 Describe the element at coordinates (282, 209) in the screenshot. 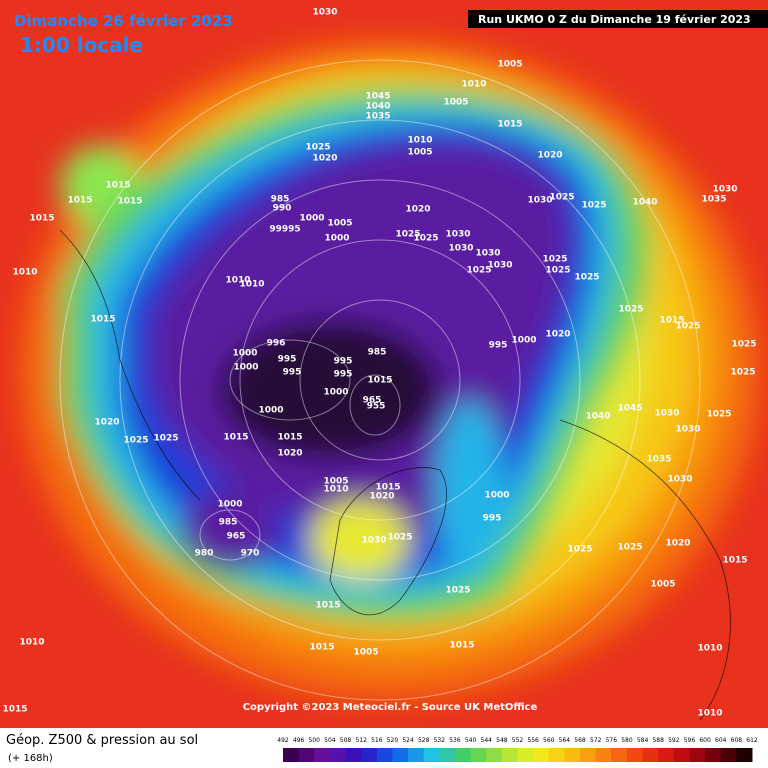

I see `isobar-label: 990` at that location.